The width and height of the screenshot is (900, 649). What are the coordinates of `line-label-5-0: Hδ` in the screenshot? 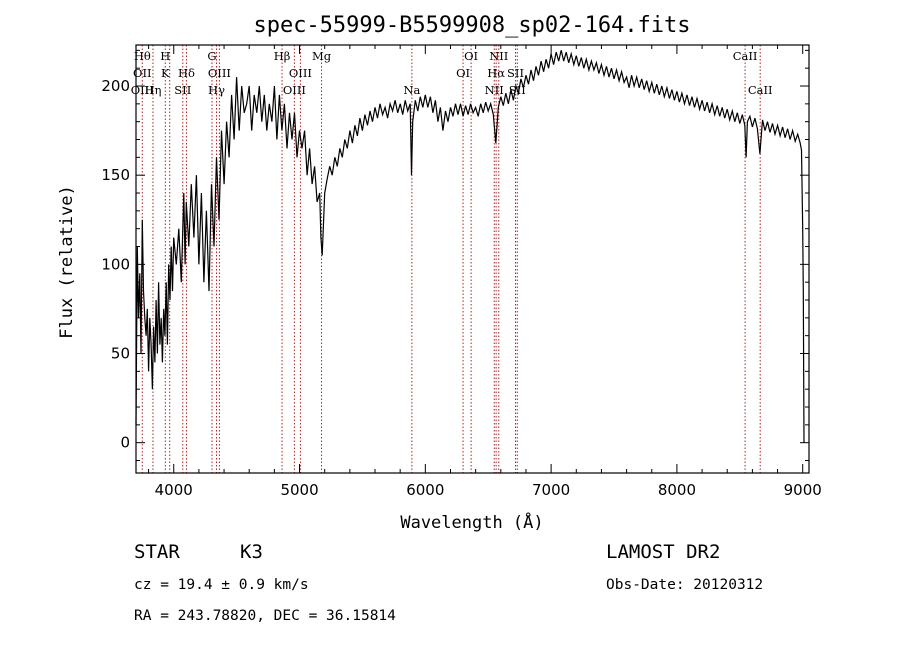 It's located at (186, 73).